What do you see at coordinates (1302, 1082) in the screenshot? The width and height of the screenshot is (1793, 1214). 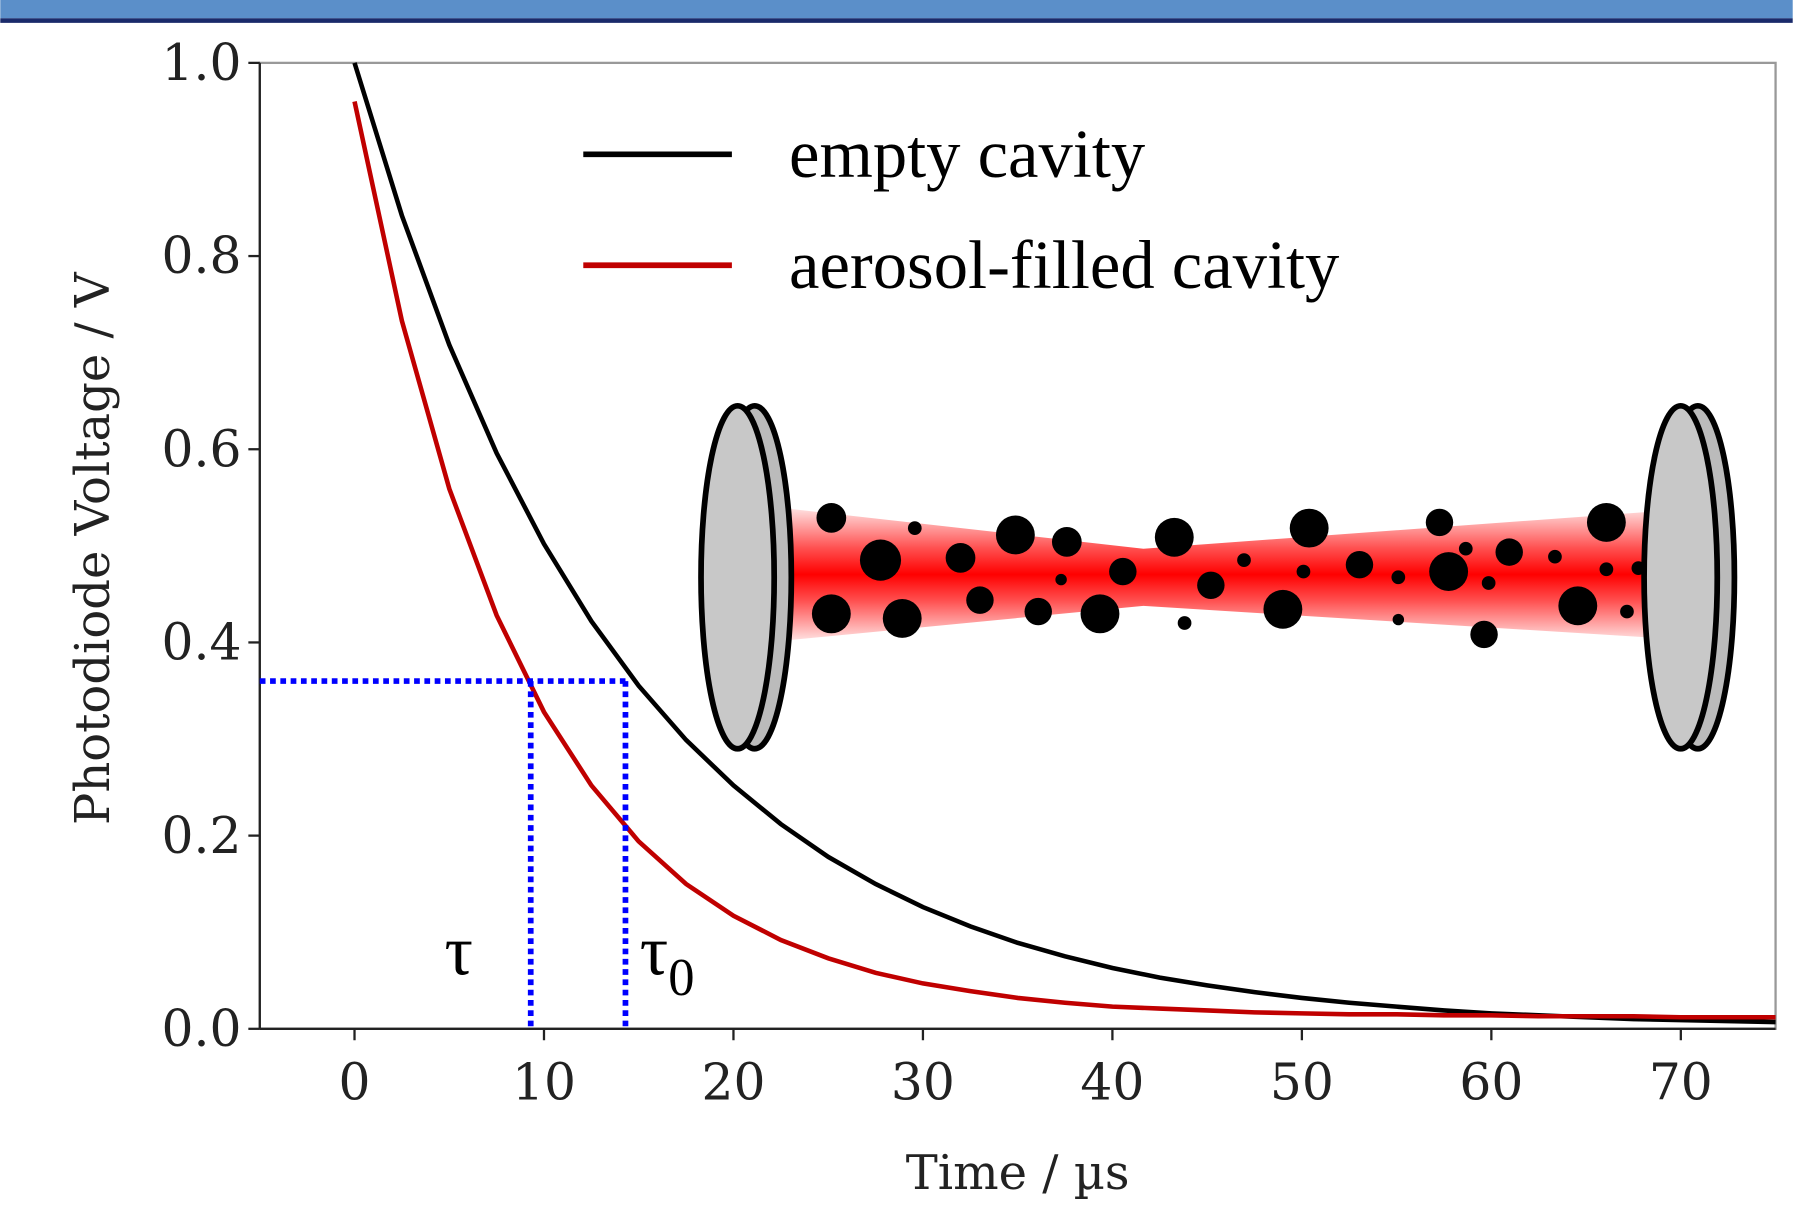 I see `x-tick-label: 50` at bounding box center [1302, 1082].